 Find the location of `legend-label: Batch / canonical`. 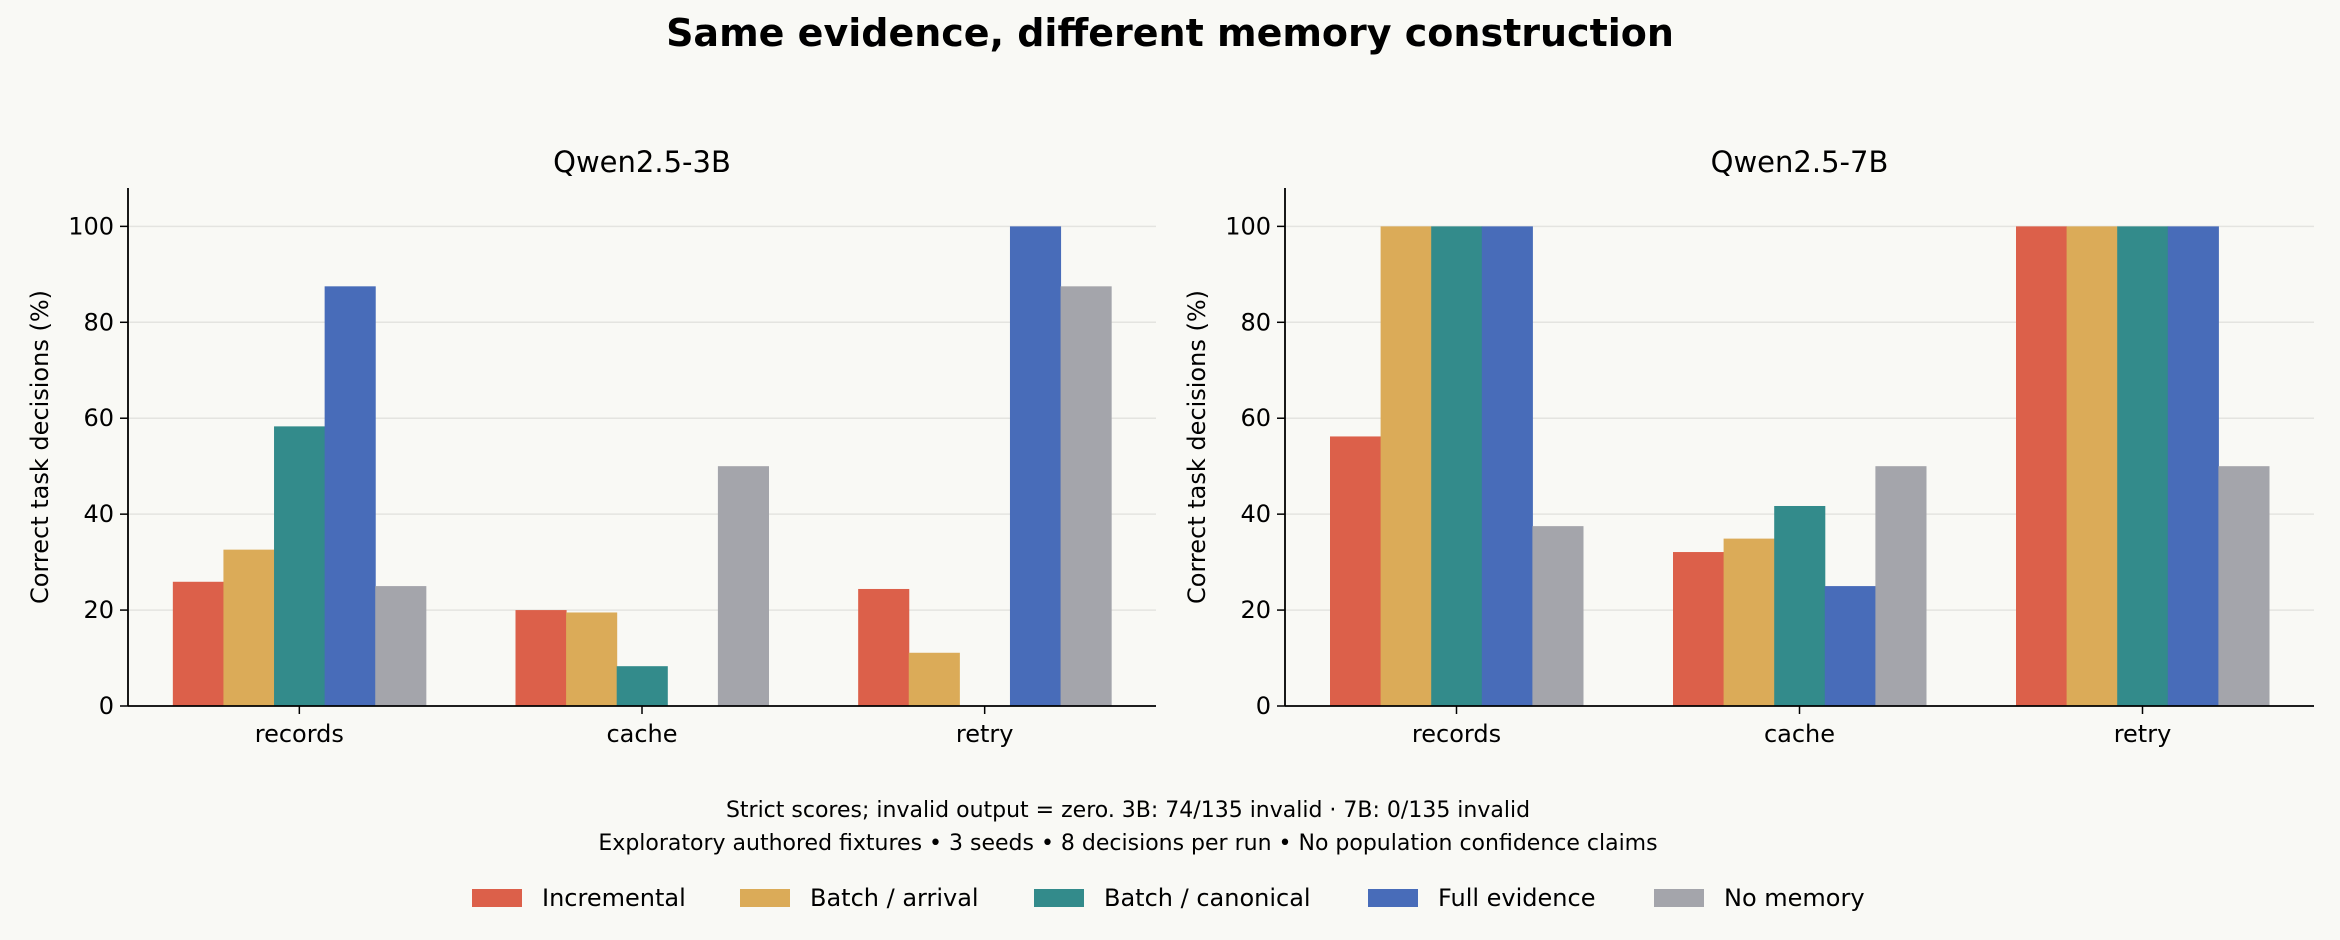

legend-label: Batch / canonical is located at coordinates (1207, 898).